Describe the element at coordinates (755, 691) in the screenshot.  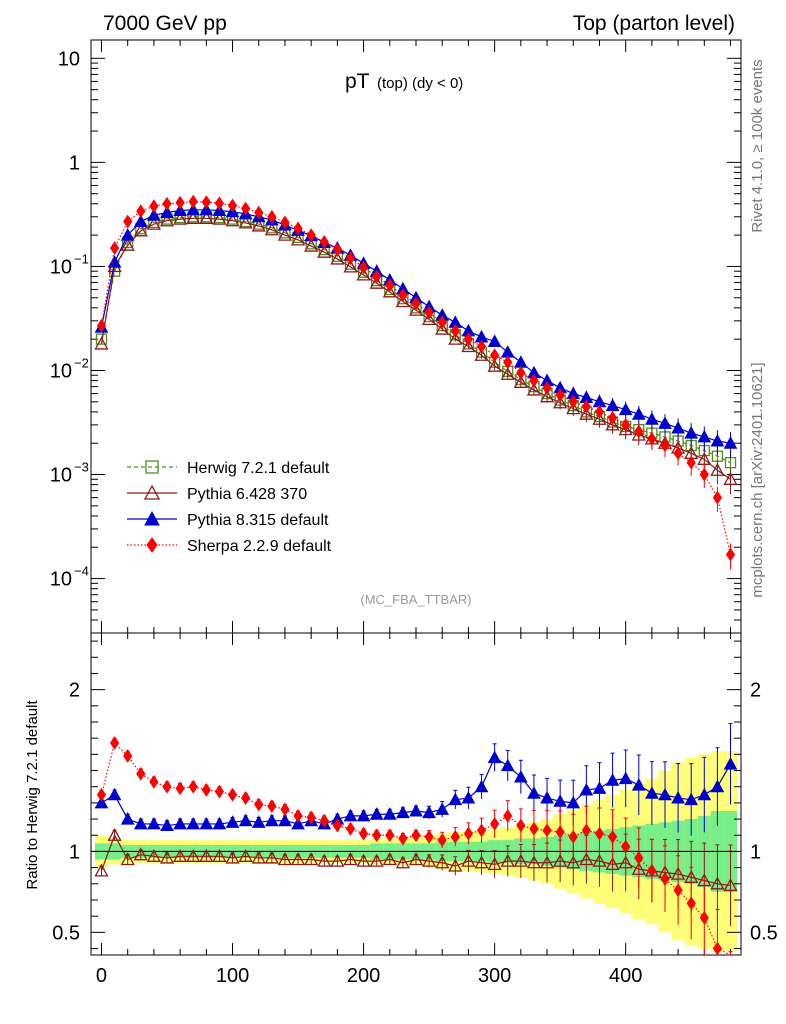
I see `ratio-y-label-right: 2` at that location.